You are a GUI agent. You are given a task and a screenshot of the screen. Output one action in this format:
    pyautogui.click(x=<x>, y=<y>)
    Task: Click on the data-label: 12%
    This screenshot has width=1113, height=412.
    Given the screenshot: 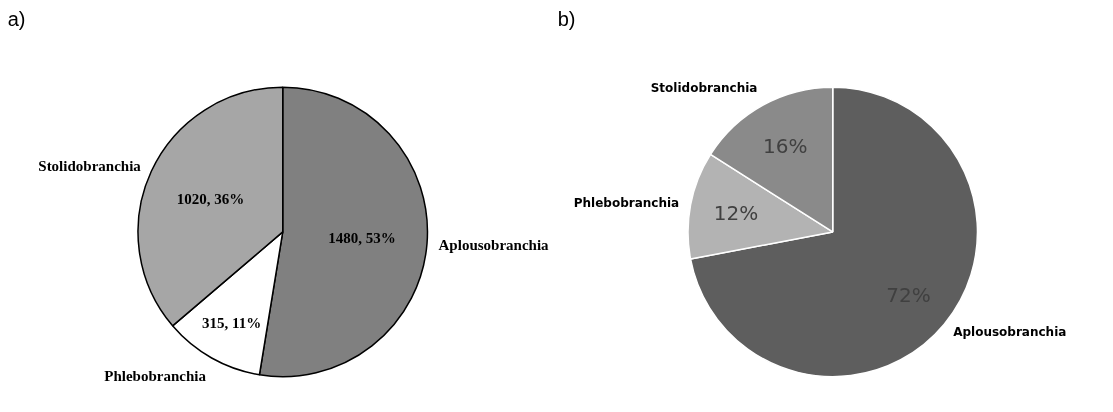 What is the action you would take?
    pyautogui.click(x=736, y=213)
    